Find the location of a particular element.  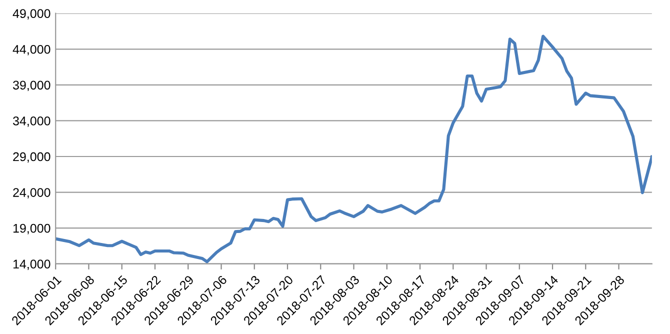

y-tick-label: 14,000 is located at coordinates (31, 265).